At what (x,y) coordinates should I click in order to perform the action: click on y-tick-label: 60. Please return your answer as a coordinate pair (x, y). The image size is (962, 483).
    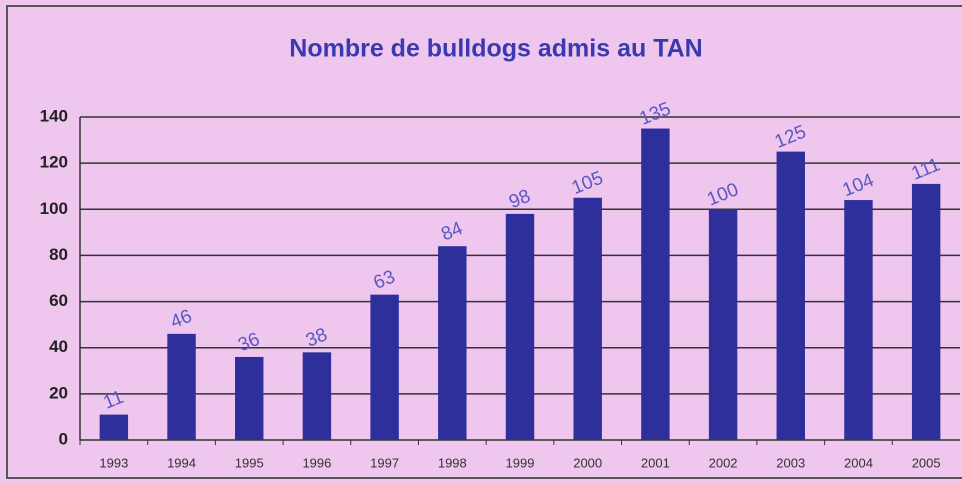
    Looking at the image, I should click on (58, 300).